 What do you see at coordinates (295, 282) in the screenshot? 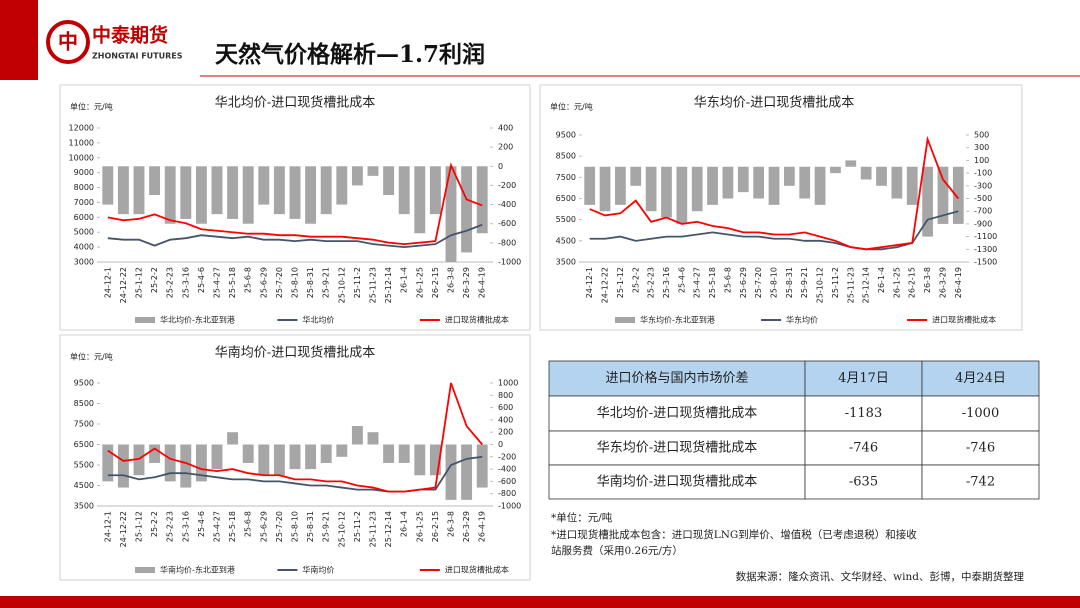
I see `x-tick-label: 25-8-10` at bounding box center [295, 282].